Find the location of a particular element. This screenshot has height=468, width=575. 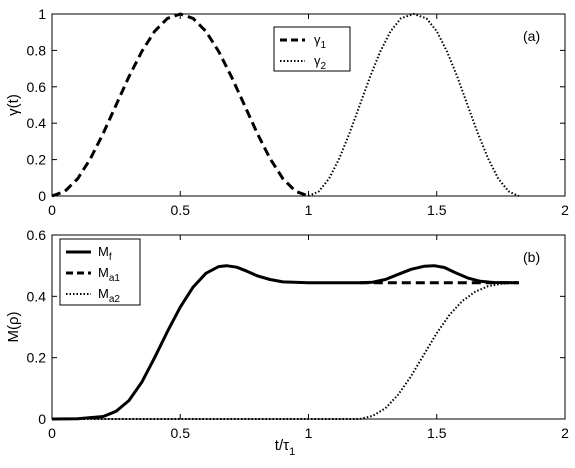

y-axis-label-a: γ(t) is located at coordinates (13, 105).